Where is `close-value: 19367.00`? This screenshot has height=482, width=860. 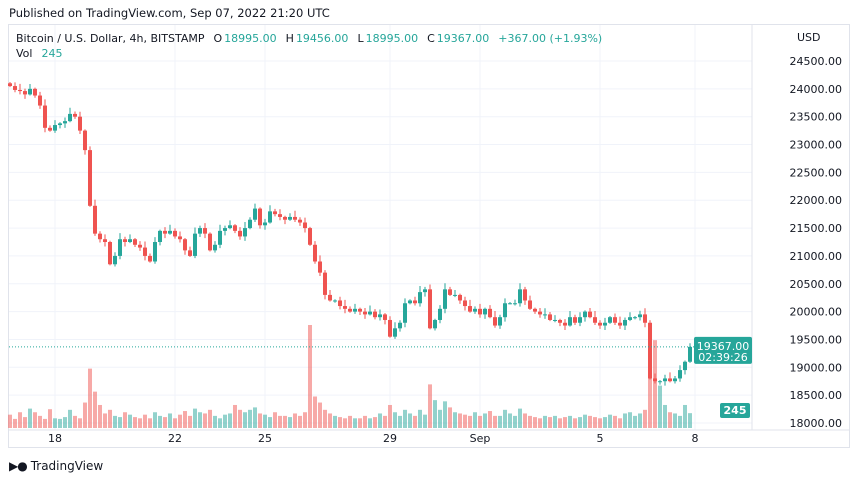 close-value: 19367.00 is located at coordinates (463, 38).